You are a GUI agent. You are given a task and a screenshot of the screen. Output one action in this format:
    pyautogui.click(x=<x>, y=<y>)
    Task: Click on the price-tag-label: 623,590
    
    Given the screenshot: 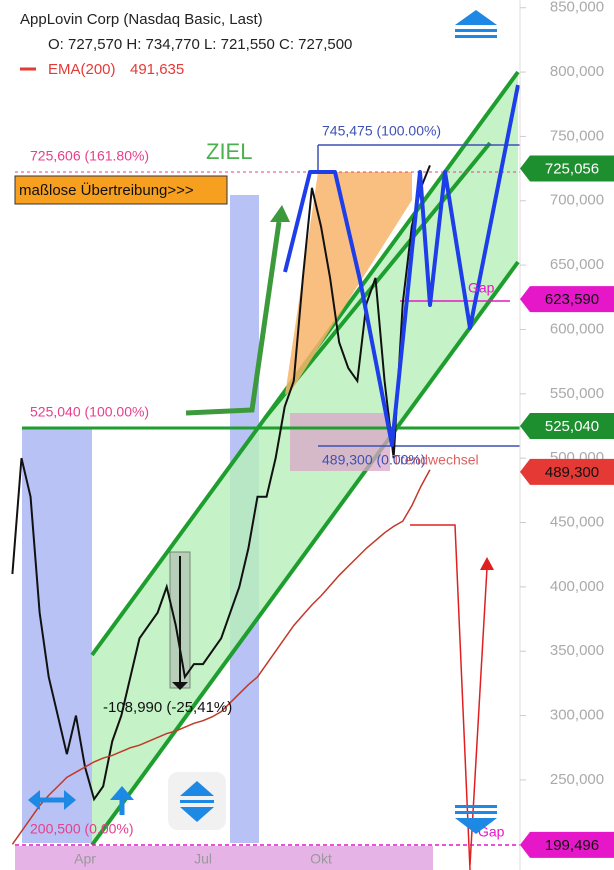 What is the action you would take?
    pyautogui.click(x=572, y=299)
    